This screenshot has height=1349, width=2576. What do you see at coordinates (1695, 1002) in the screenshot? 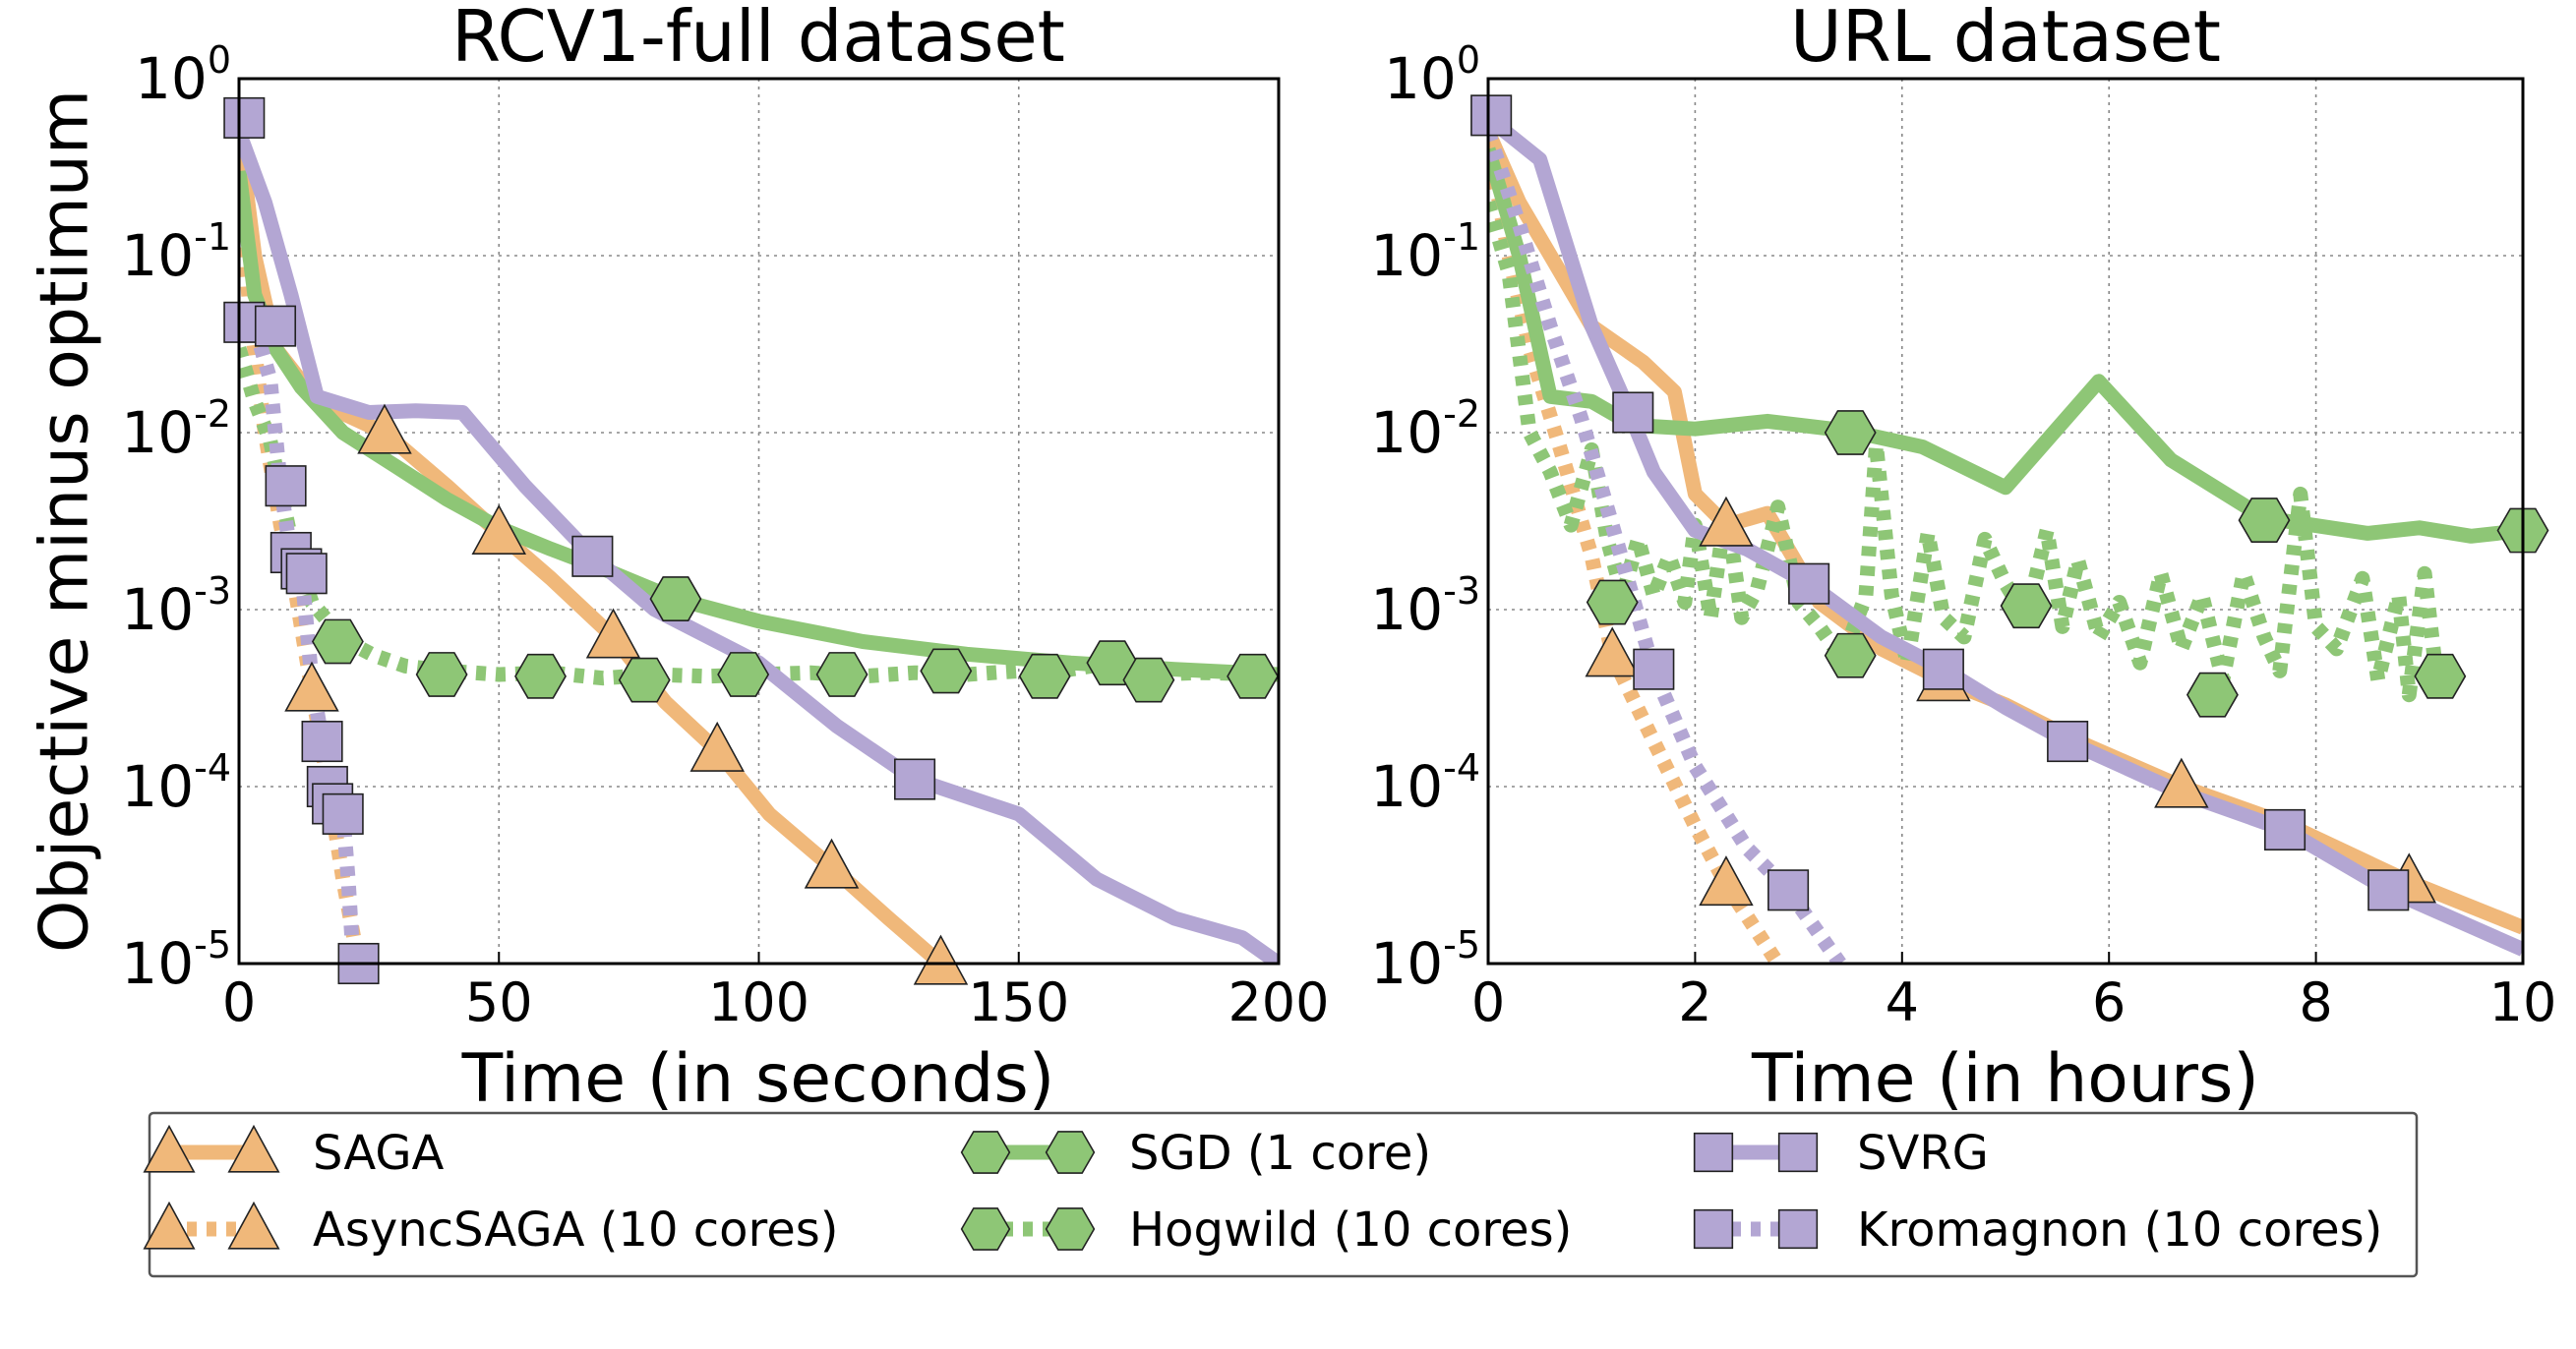
I see `x-tick-label: 2` at bounding box center [1695, 1002].